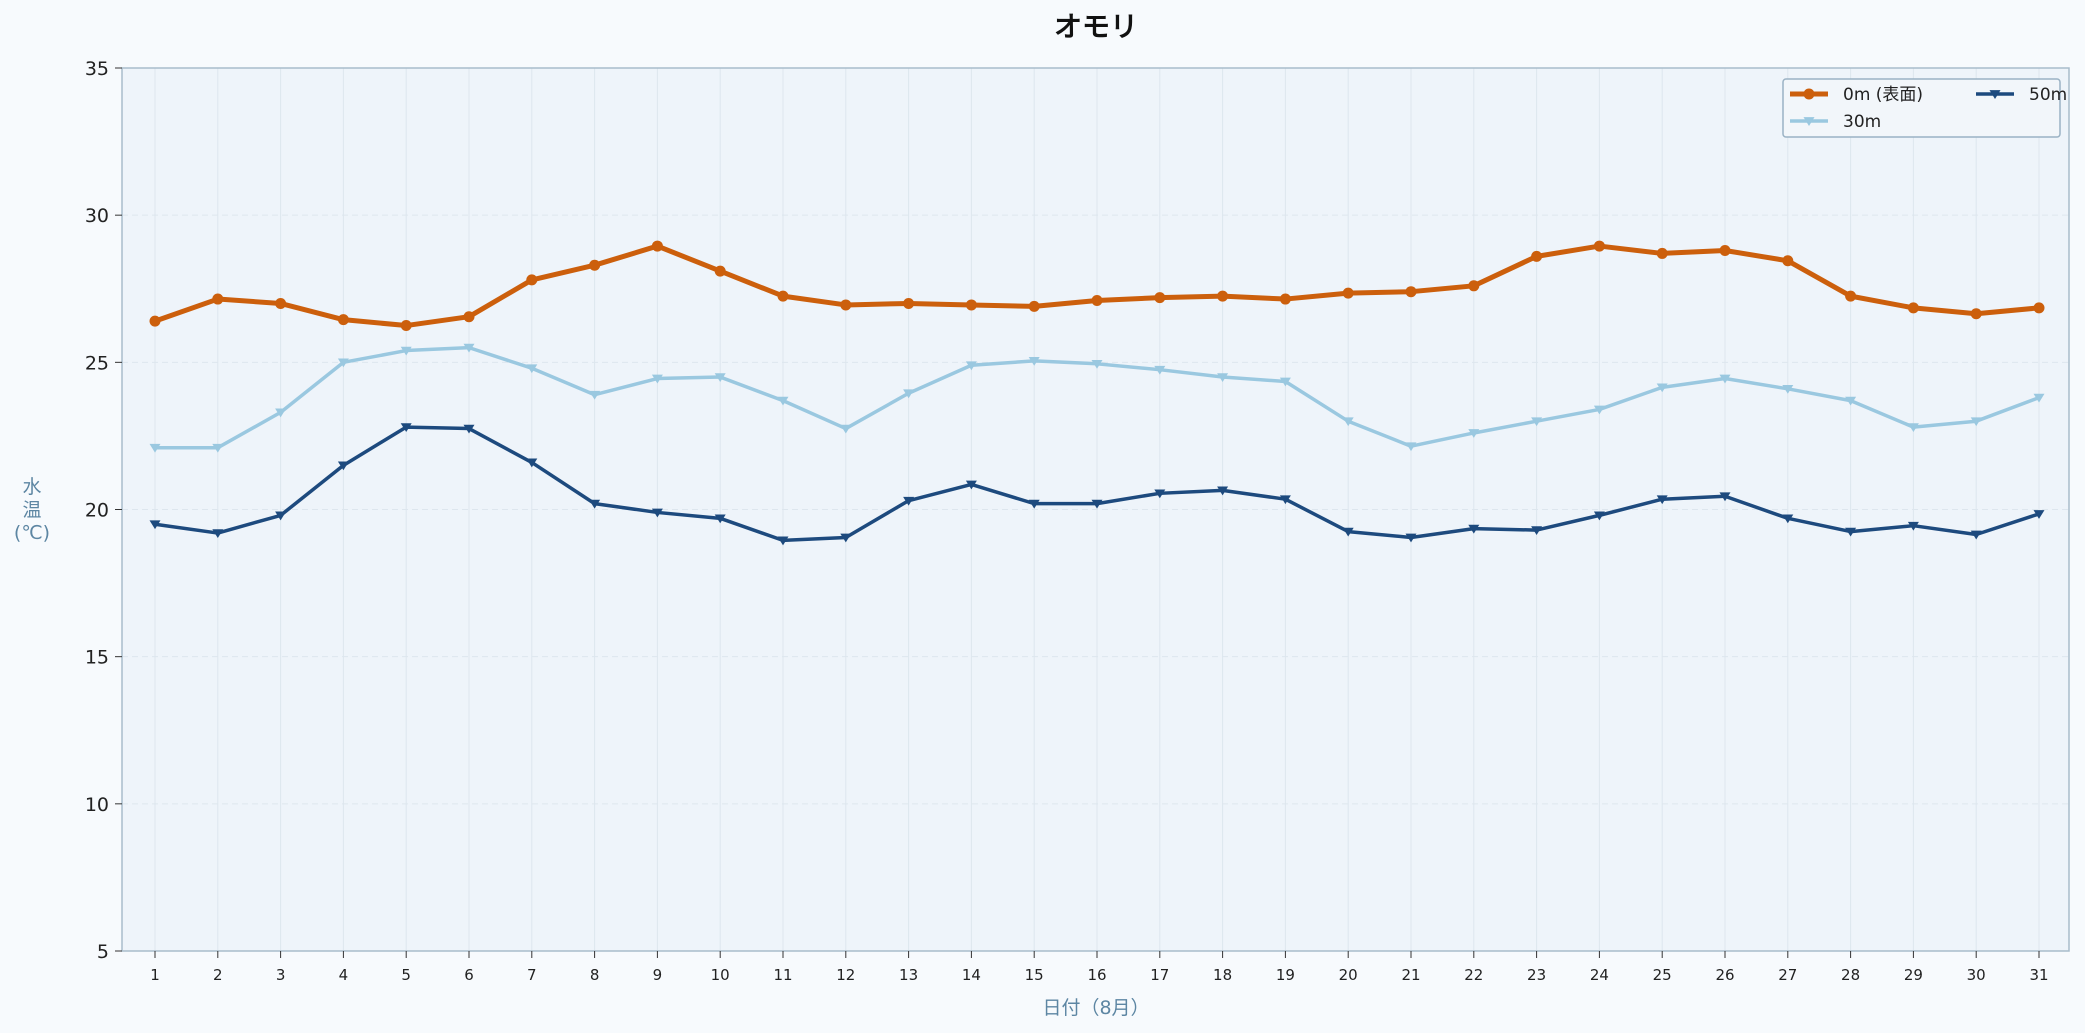 Image resolution: width=2085 pixels, height=1033 pixels. Describe the element at coordinates (281, 975) in the screenshot. I see `x-tick-label: 3` at that location.